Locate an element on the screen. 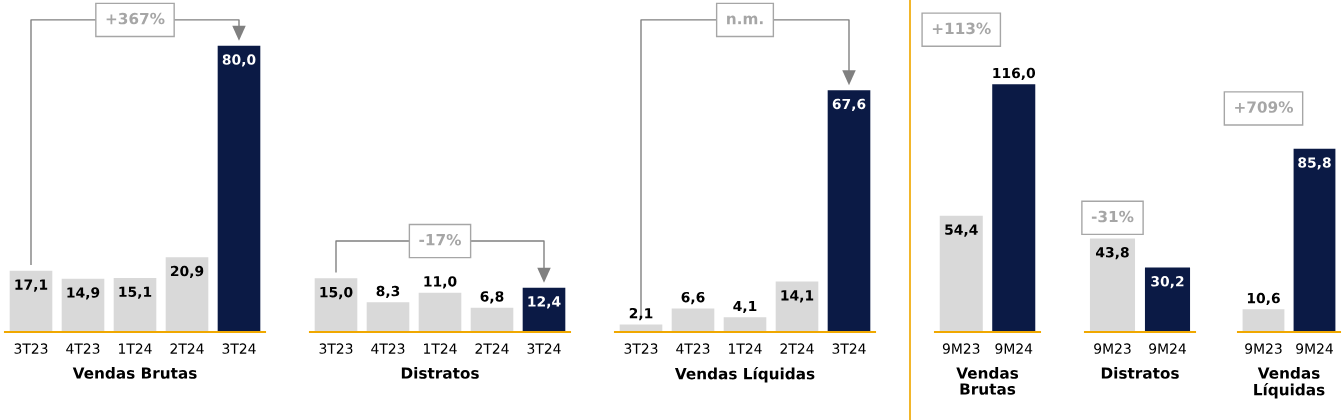  data-label: 43,8 is located at coordinates (1112, 253).